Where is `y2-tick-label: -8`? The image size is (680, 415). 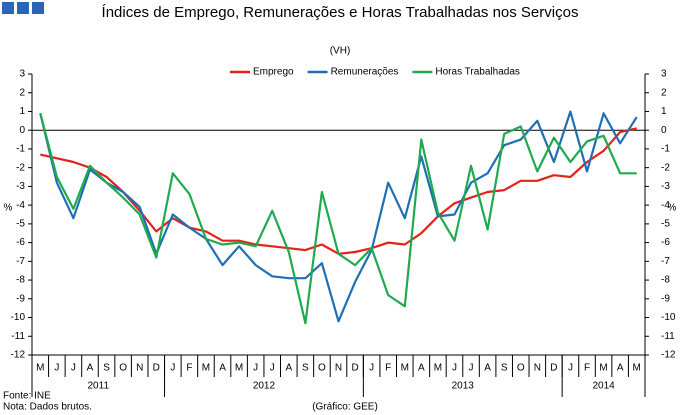 y2-tick-label: -8 is located at coordinates (665, 280).